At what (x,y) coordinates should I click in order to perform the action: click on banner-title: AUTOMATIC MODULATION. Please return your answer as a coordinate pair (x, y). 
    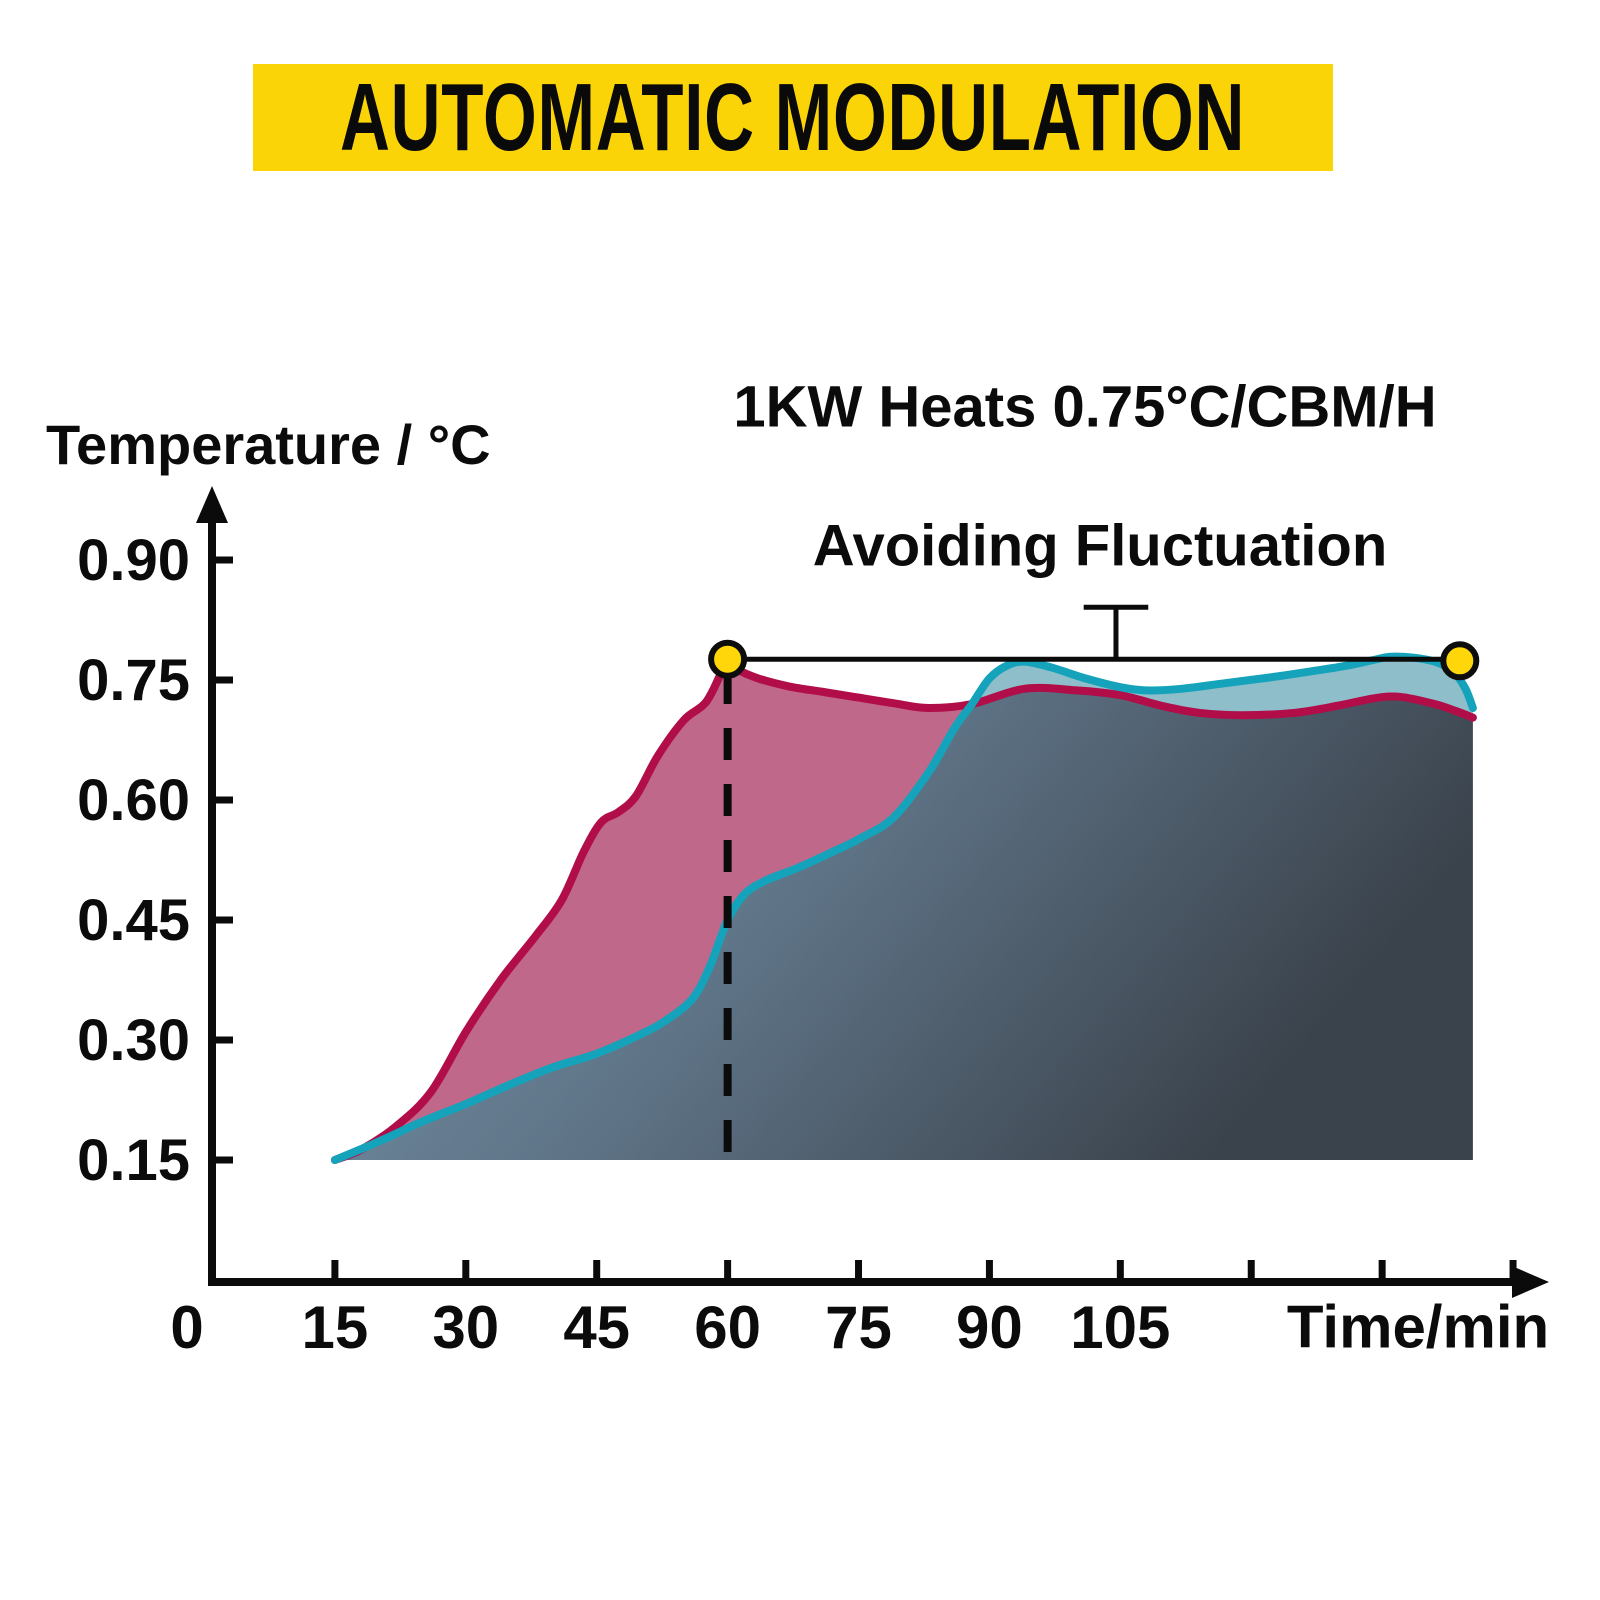
    Looking at the image, I should click on (793, 117).